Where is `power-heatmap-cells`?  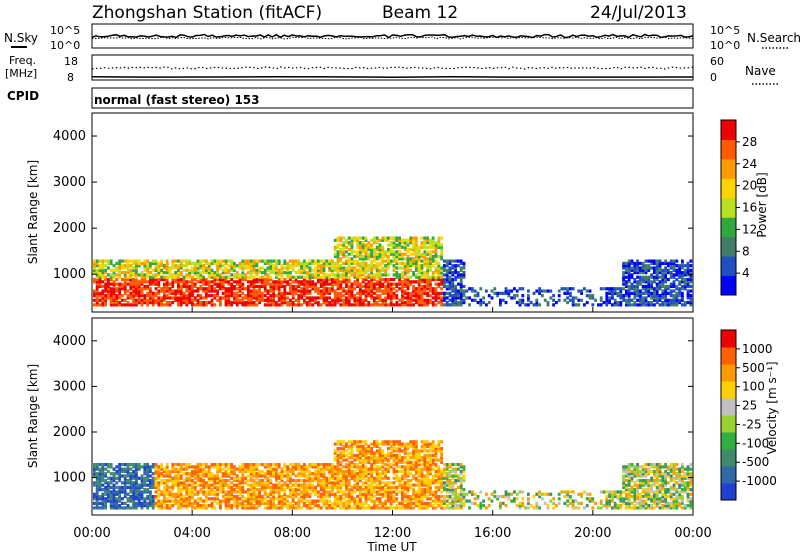 power-heatmap-cells is located at coordinates (392, 271).